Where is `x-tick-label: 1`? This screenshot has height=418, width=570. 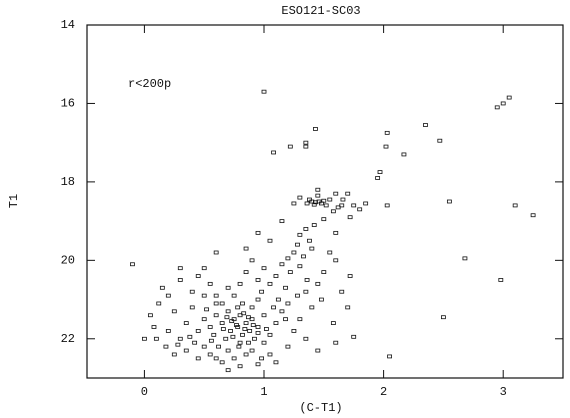 x-tick-label: 1 is located at coordinates (263, 392).